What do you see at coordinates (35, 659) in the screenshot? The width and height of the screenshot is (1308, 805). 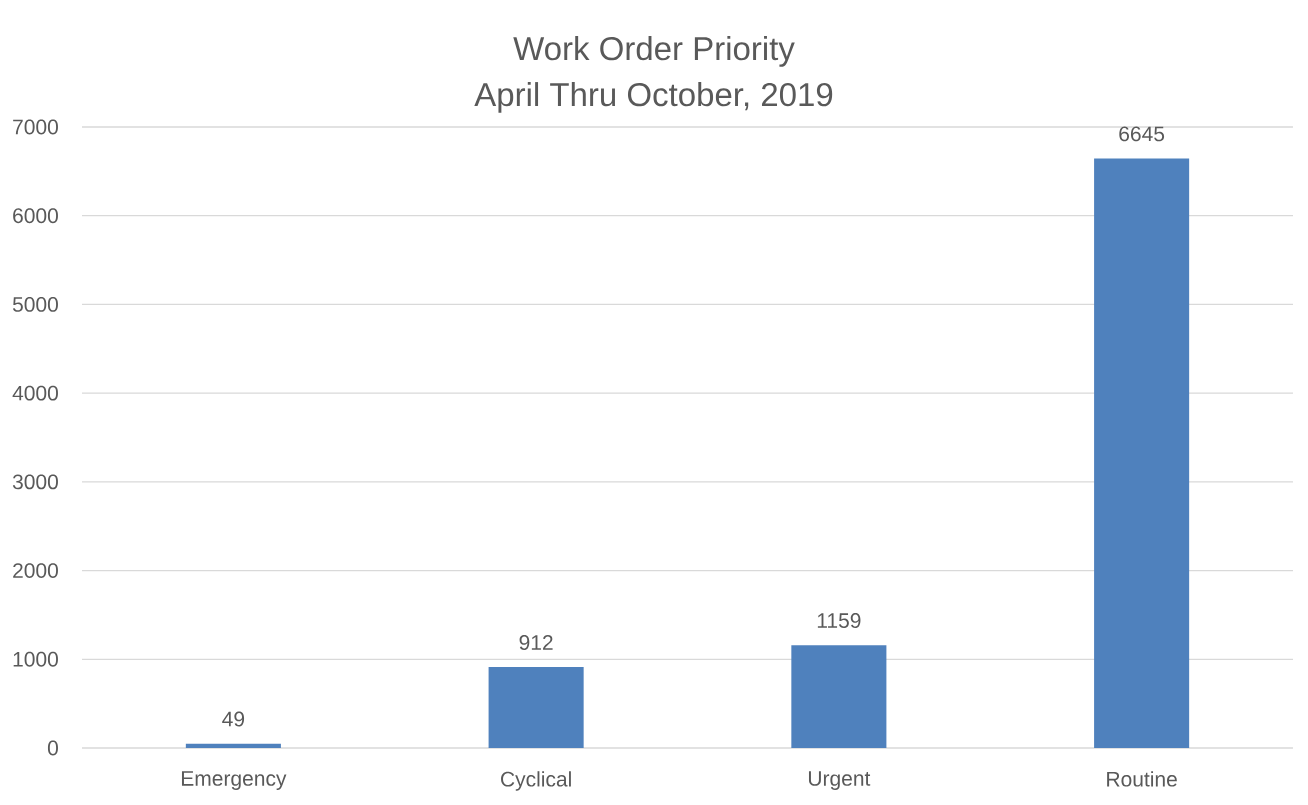 I see `y-tick-label: 1000` at bounding box center [35, 659].